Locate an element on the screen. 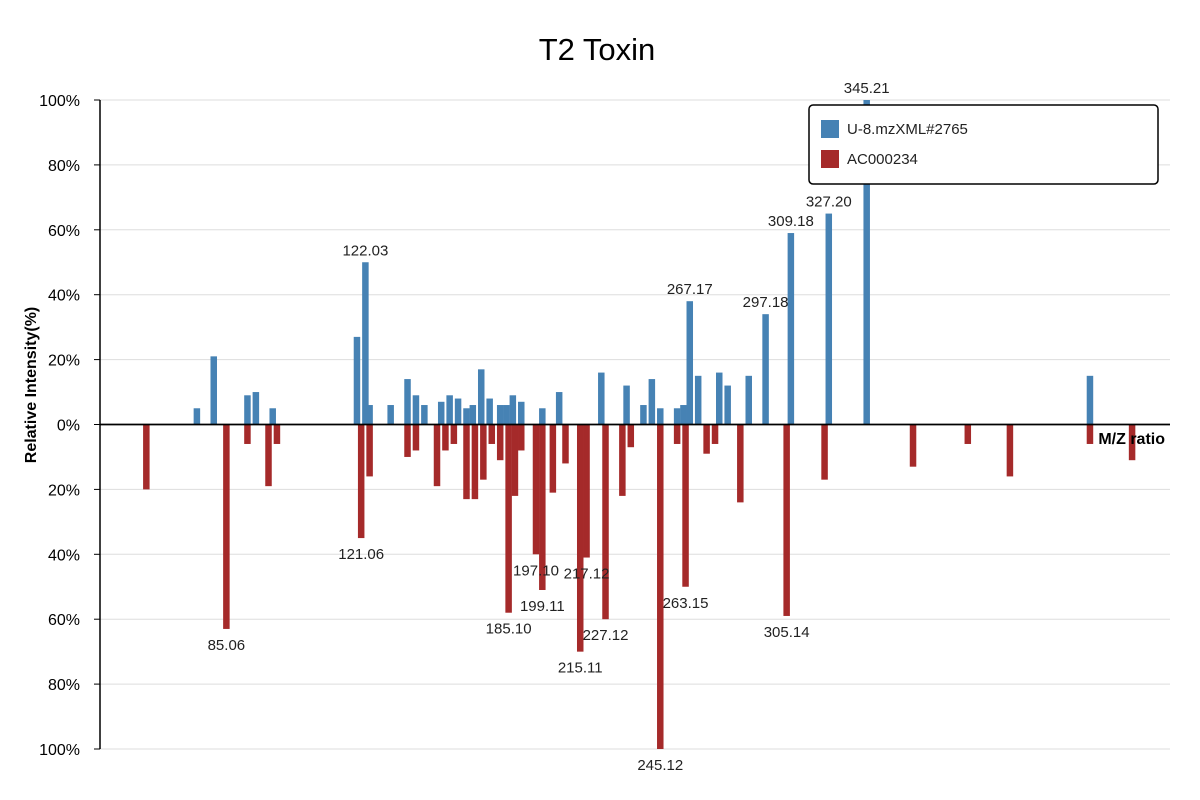 This screenshot has width=1200, height=800. peak-label-reference: 215.11 is located at coordinates (580, 668).